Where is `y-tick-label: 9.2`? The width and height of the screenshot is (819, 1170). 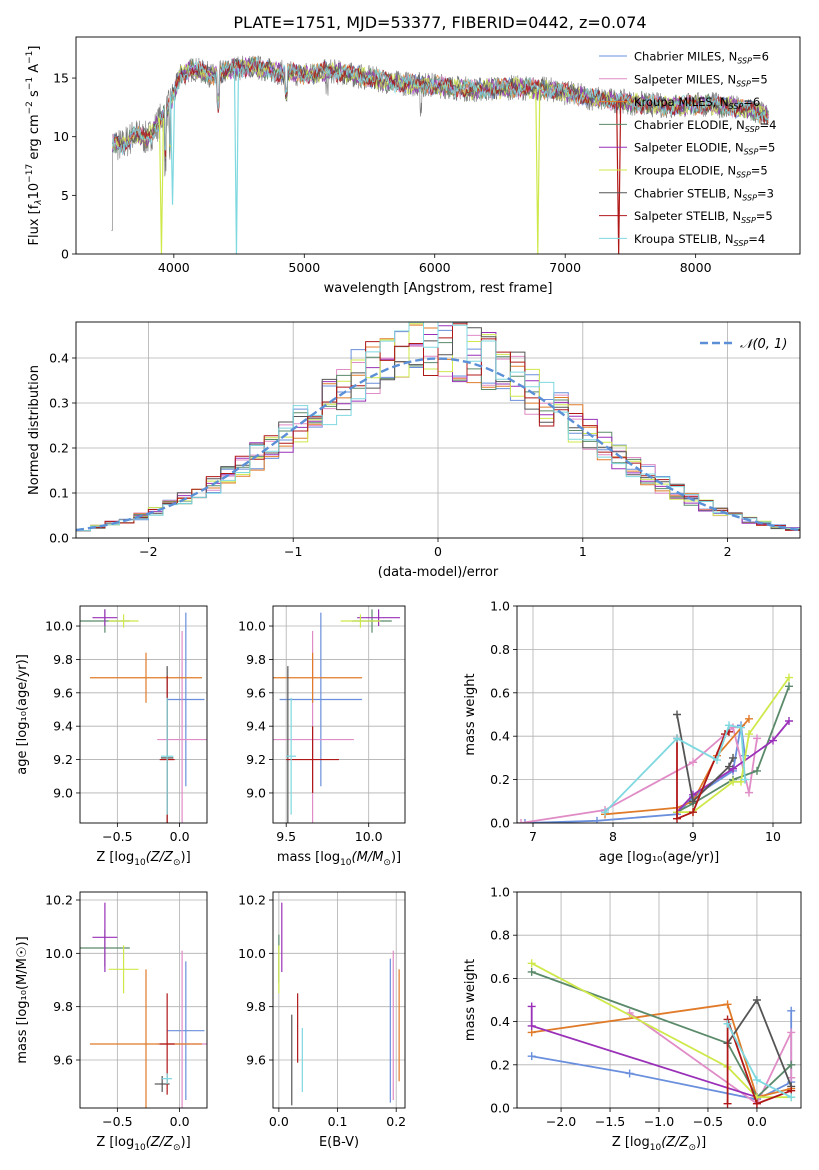
y-tick-label: 9.2 is located at coordinates (63, 759).